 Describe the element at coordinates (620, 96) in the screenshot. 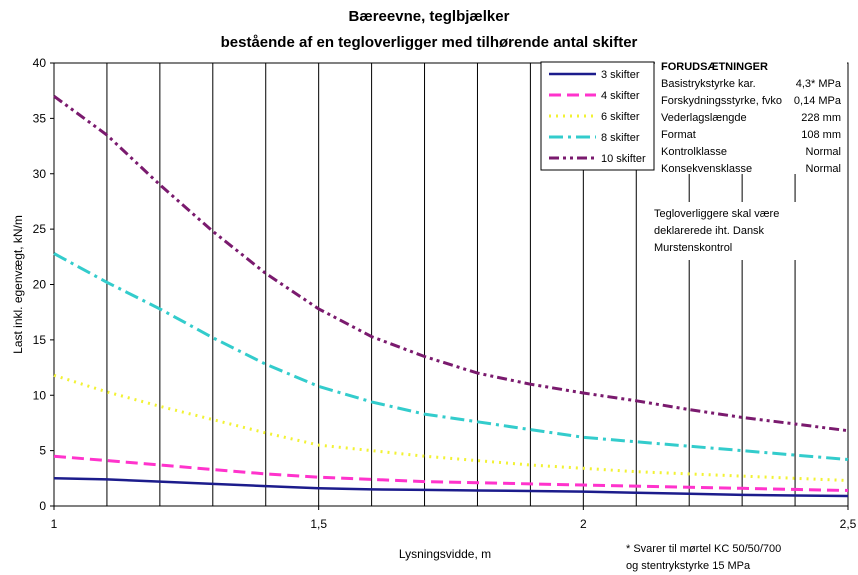

I see `legend-label: 4 skifter` at that location.